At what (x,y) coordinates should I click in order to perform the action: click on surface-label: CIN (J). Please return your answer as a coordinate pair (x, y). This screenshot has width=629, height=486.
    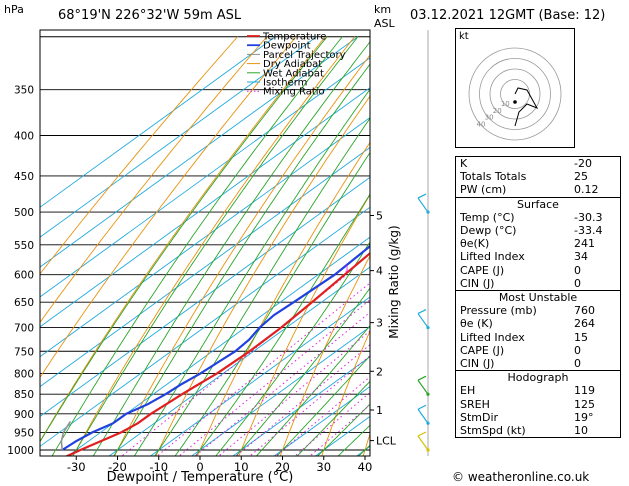
    Looking at the image, I should click on (477, 283).